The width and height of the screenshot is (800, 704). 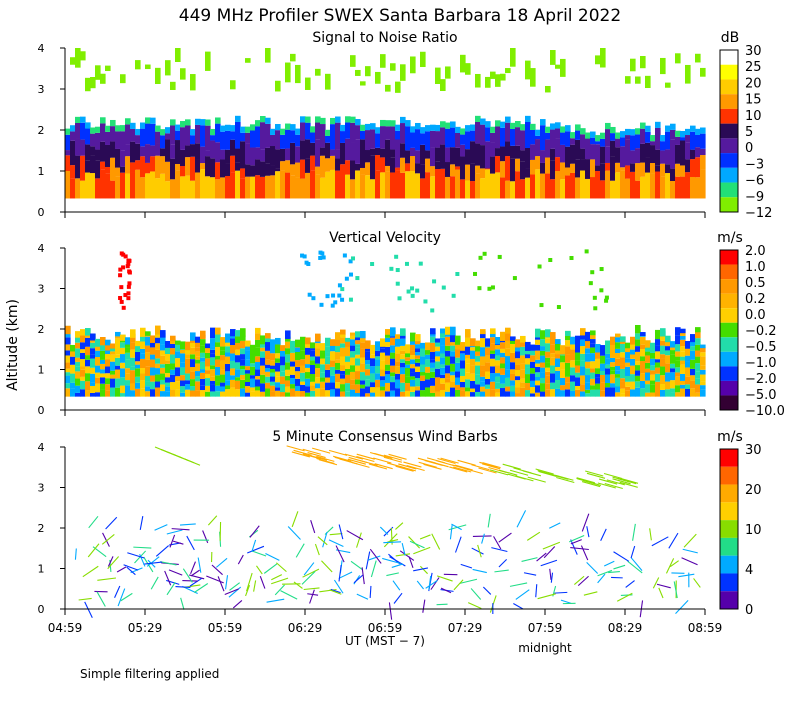 What do you see at coordinates (705, 628) in the screenshot?
I see `x-tick-label: 08:59` at bounding box center [705, 628].